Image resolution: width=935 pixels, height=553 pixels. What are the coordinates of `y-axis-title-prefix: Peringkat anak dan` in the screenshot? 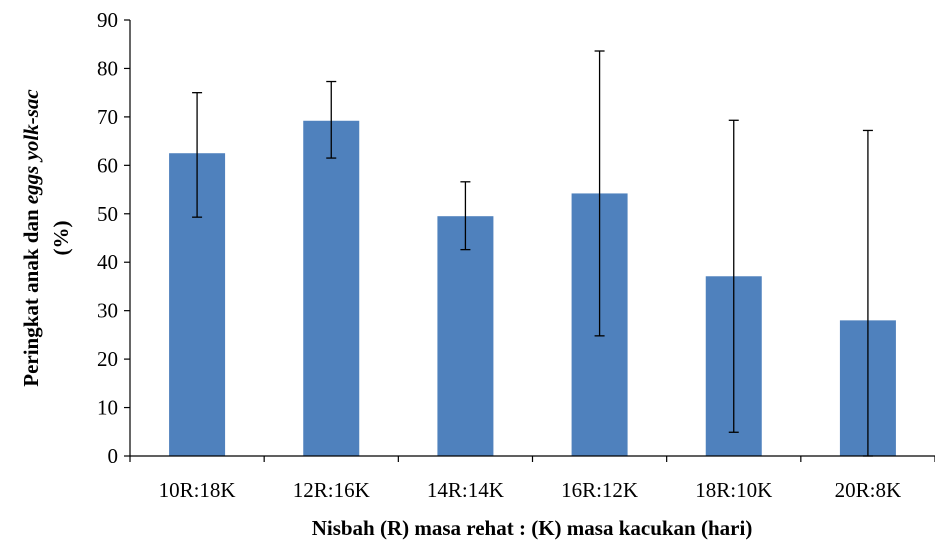 It's located at (31, 295).